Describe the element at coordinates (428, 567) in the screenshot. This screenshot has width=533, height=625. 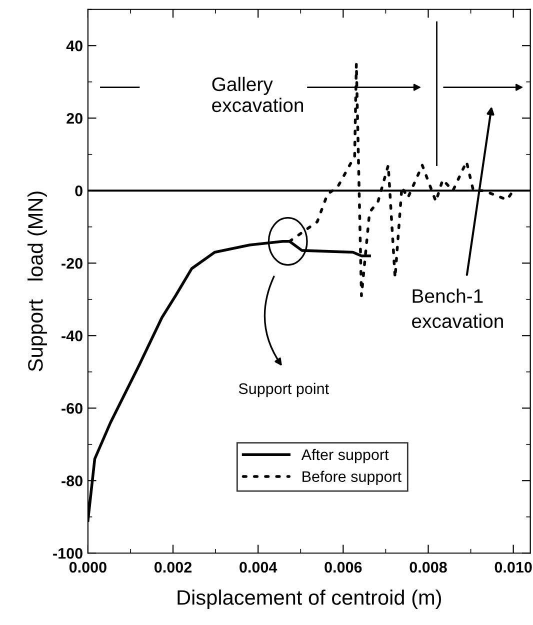
I see `x-tick-label: 0.008` at that location.